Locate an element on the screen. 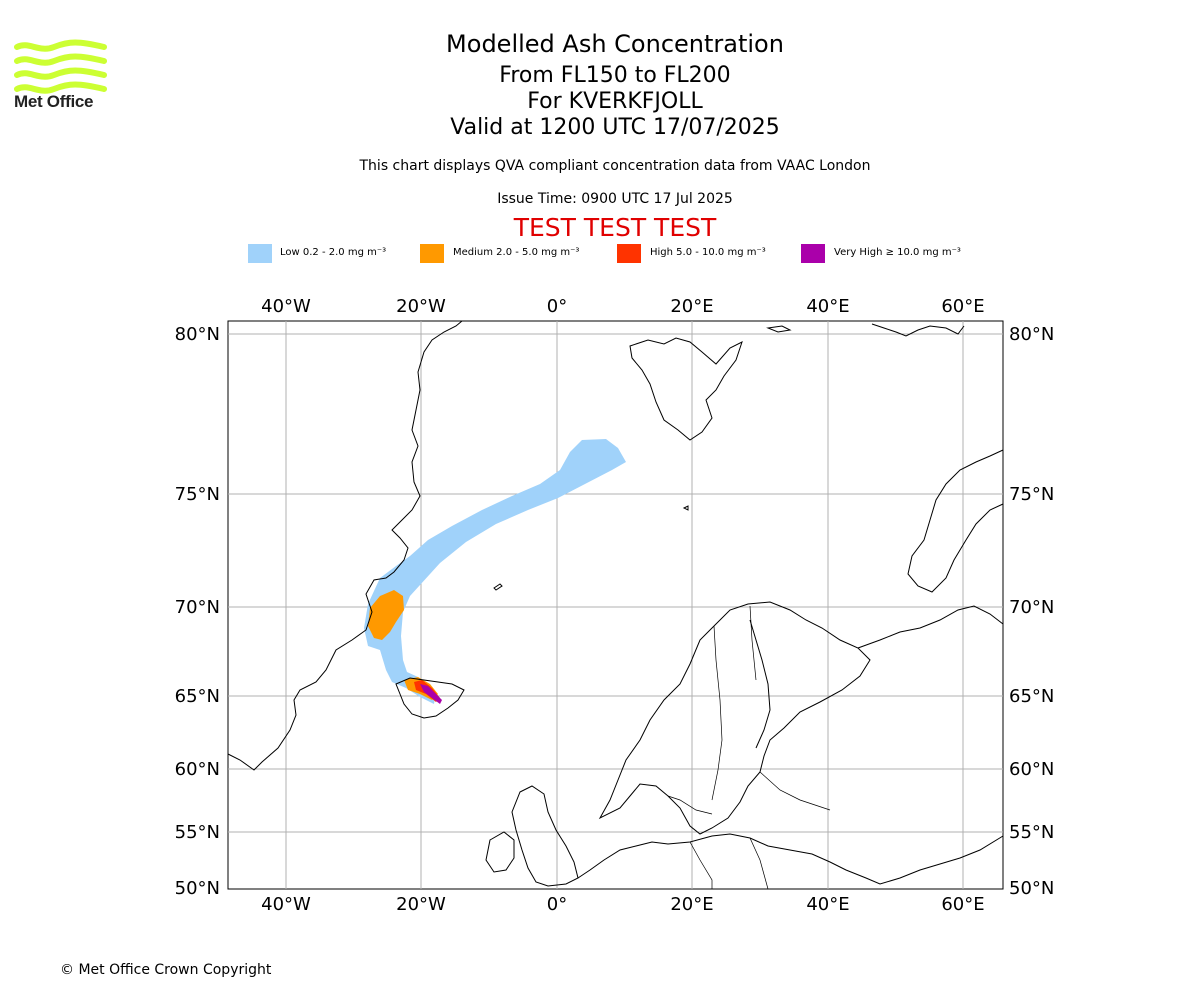  ash-very-high-region is located at coordinates (431, 694).